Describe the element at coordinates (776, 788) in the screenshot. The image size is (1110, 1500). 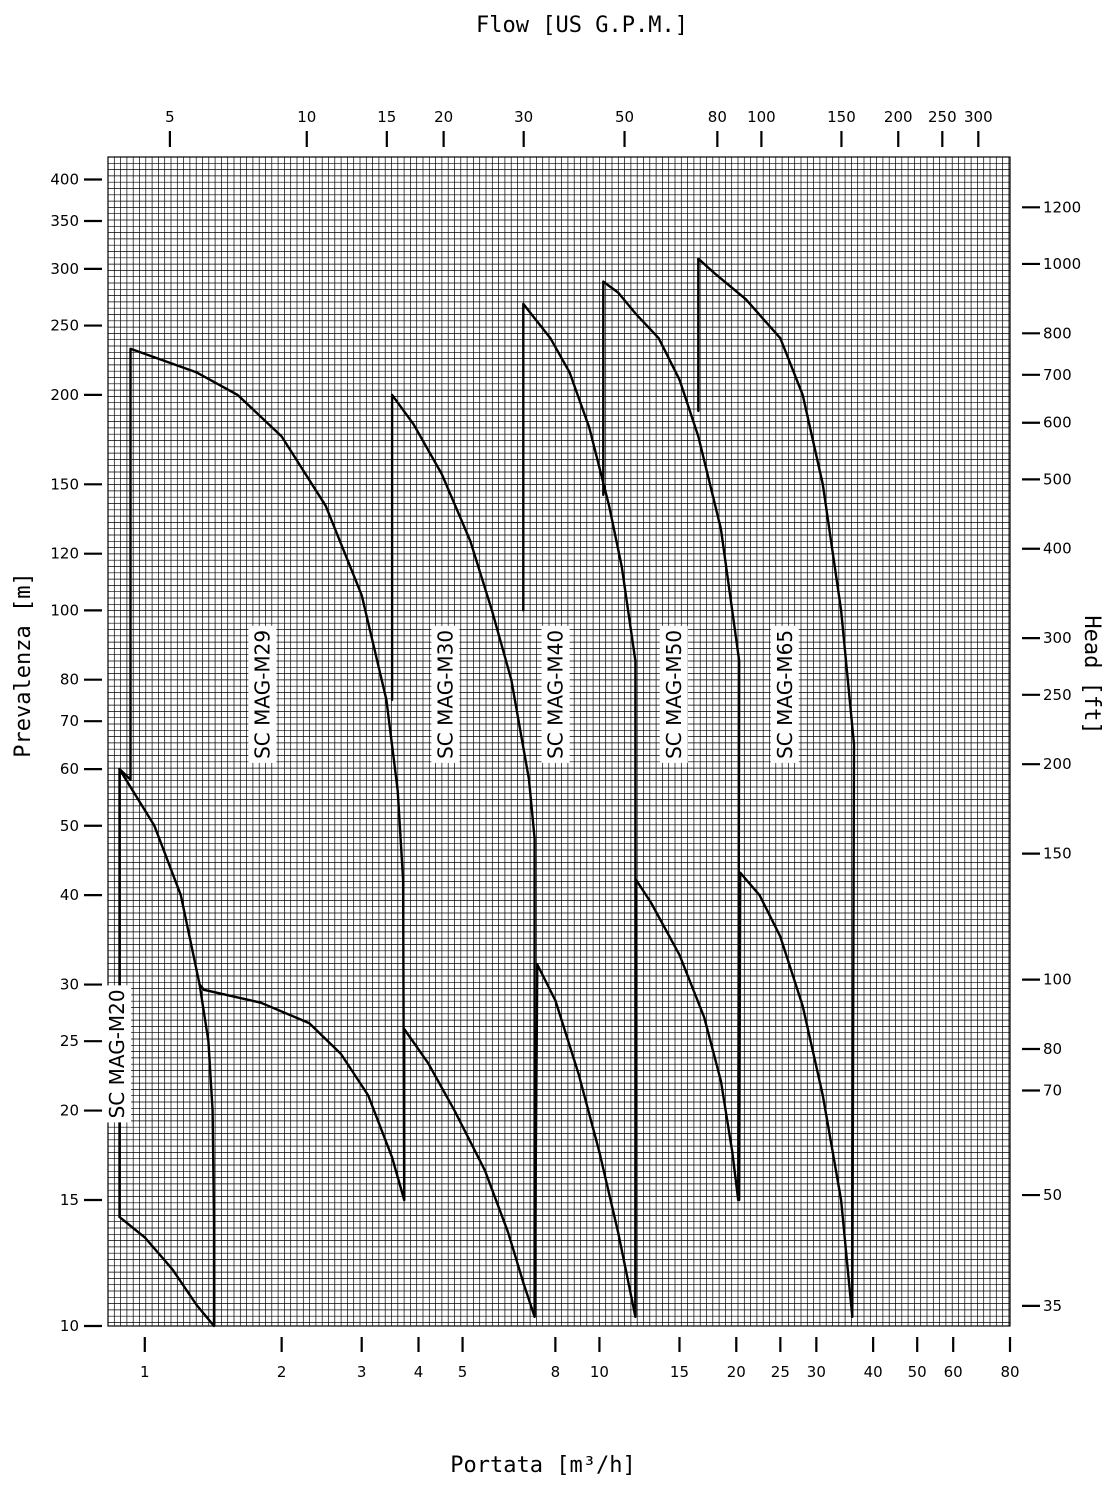
I see `curve-sc-mag-m65` at that location.